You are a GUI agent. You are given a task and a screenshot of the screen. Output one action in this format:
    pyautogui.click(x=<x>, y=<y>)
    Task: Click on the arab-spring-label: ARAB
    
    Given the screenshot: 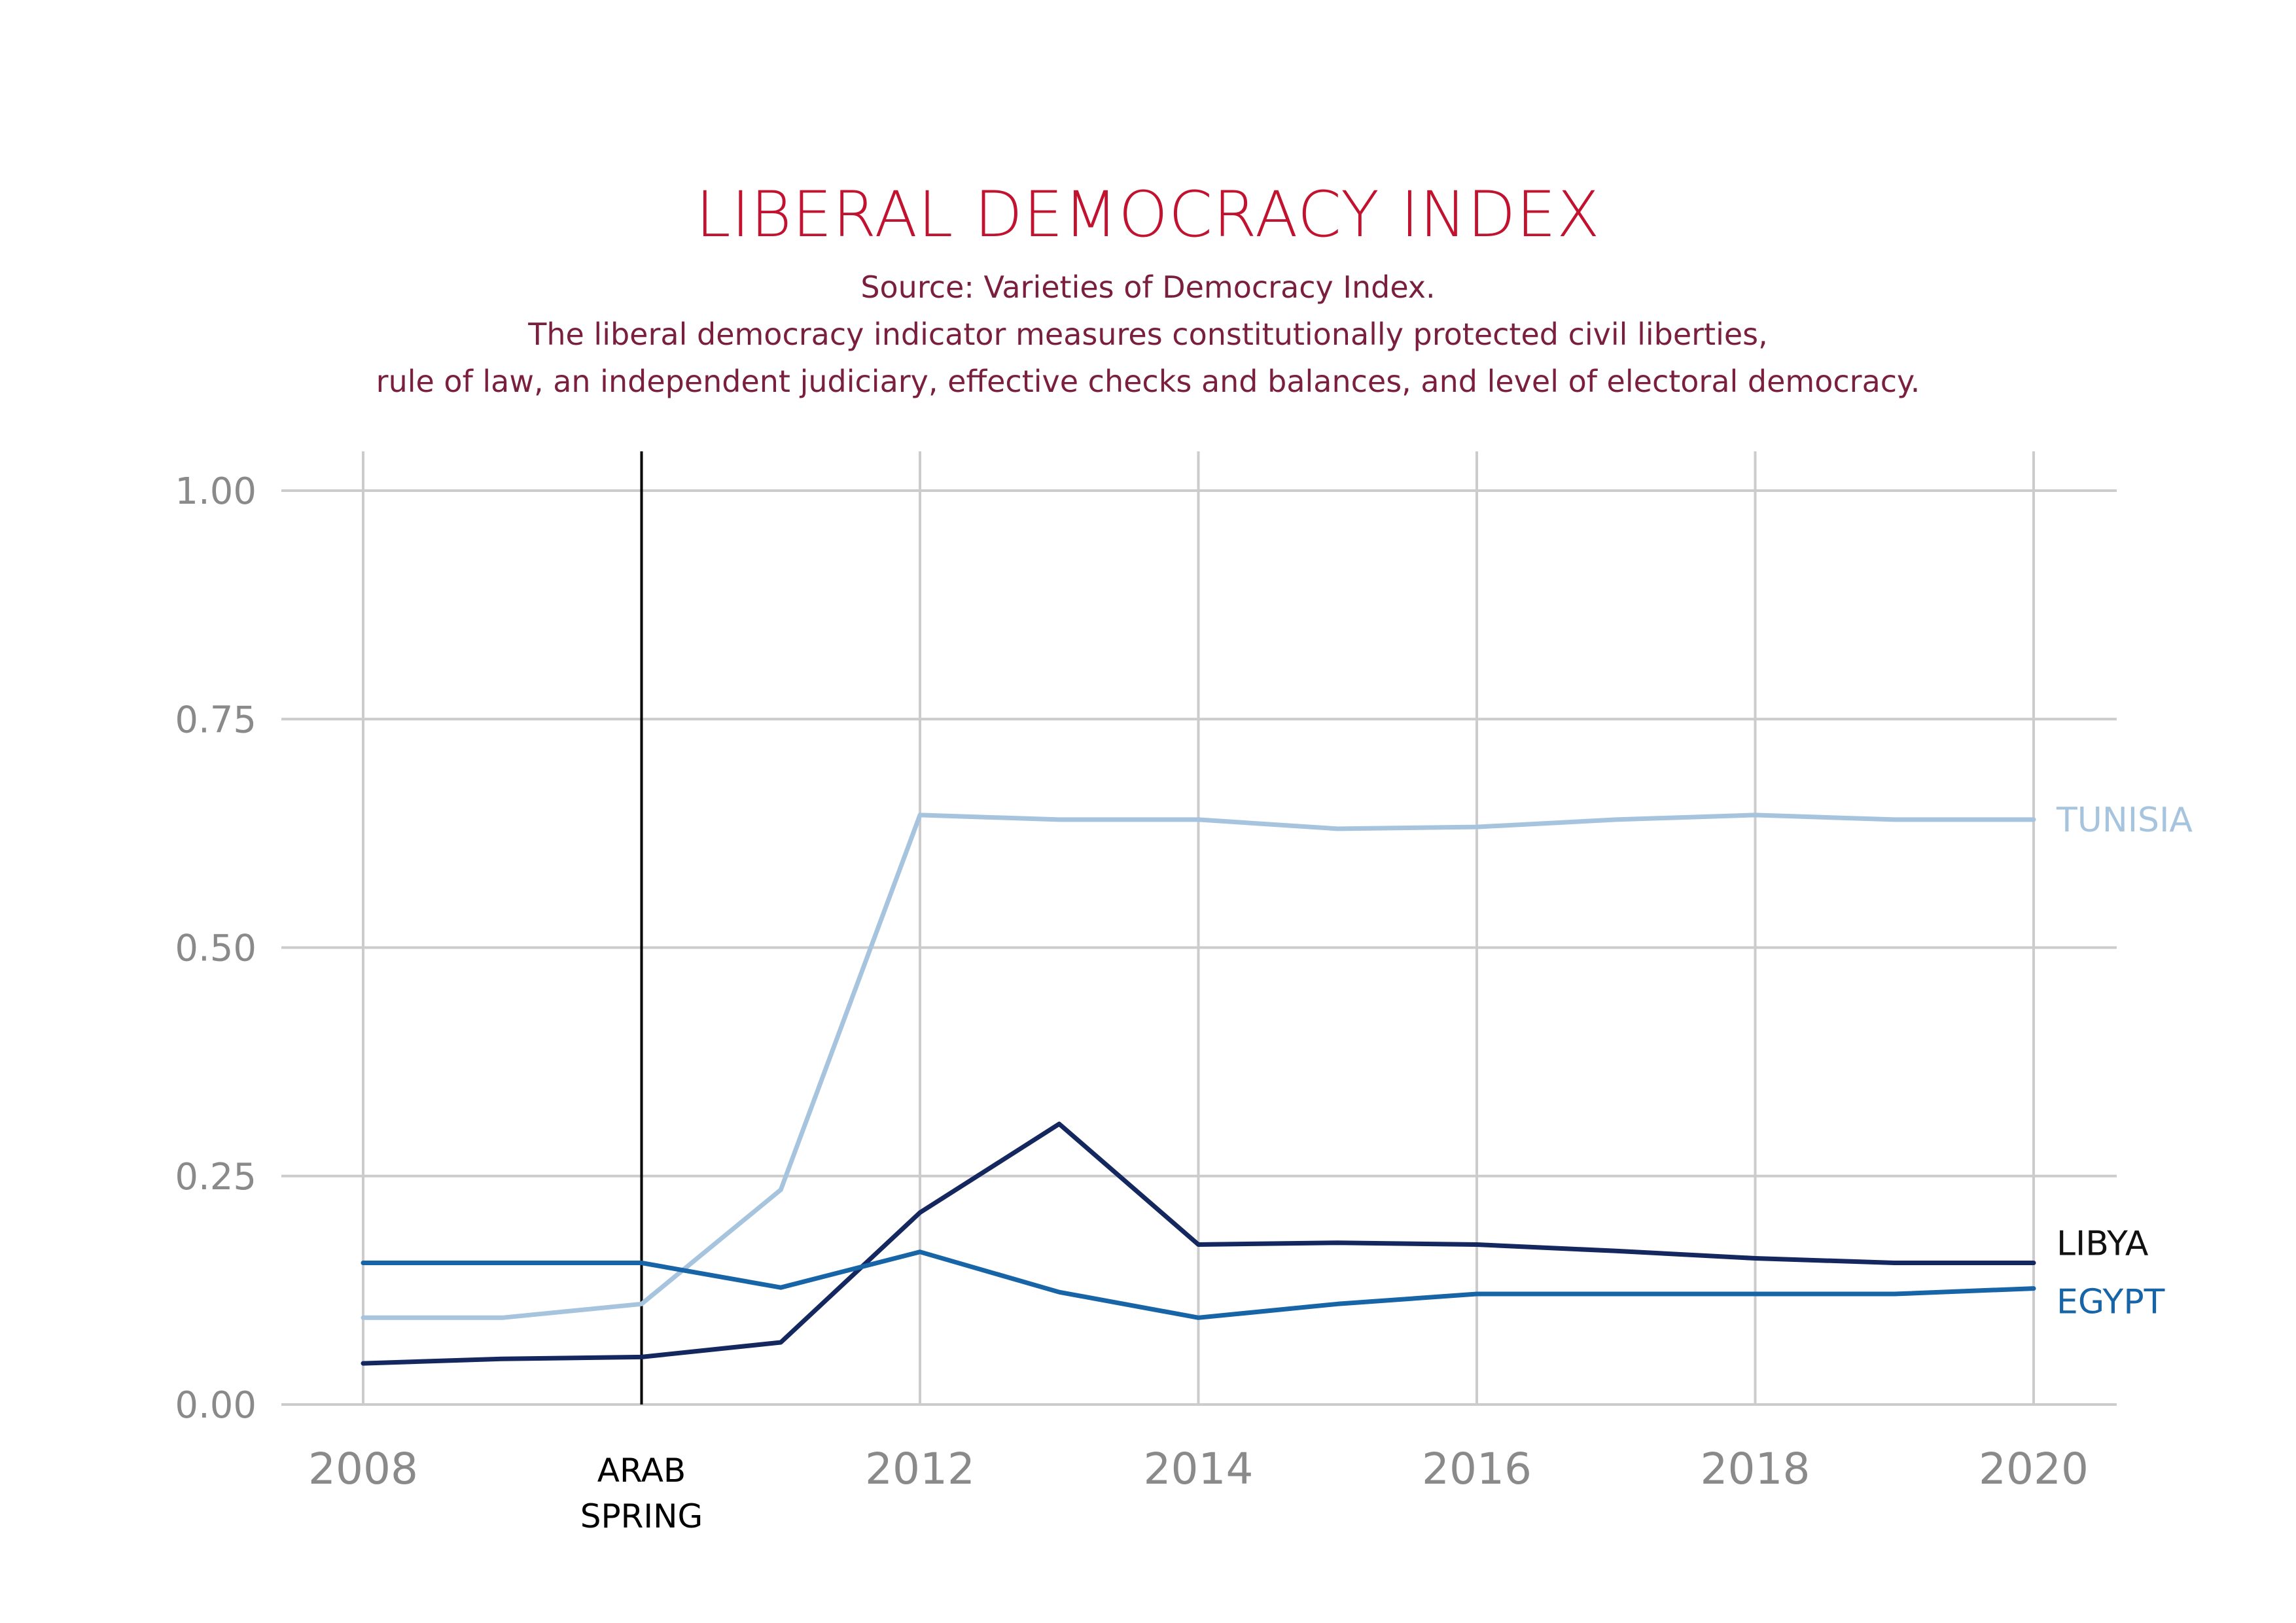 What is the action you would take?
    pyautogui.click(x=641, y=1471)
    